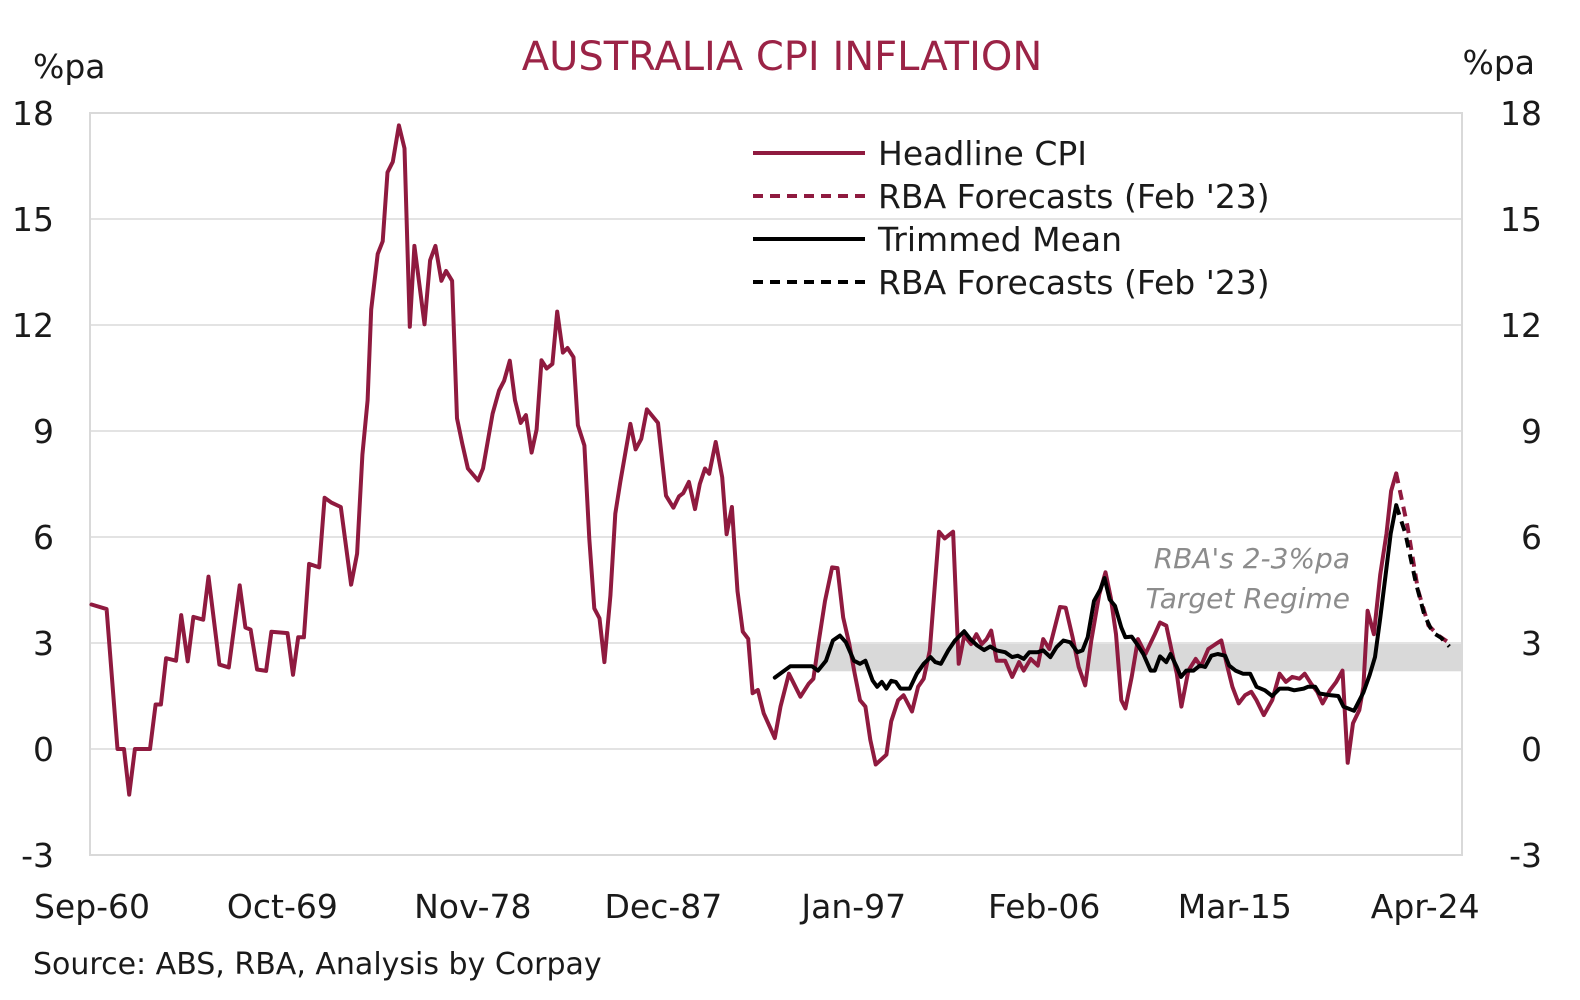  Describe the element at coordinates (69, 66) in the screenshot. I see `y-axis-label-left: %pa` at that location.